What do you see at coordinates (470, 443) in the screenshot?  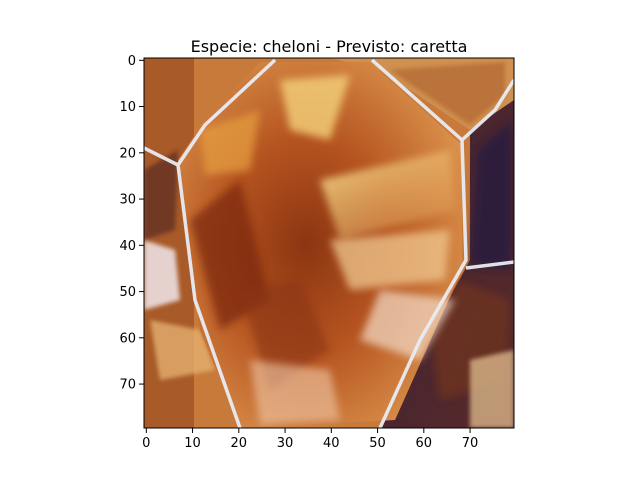 I see `x-tick-label: 70` at bounding box center [470, 443].